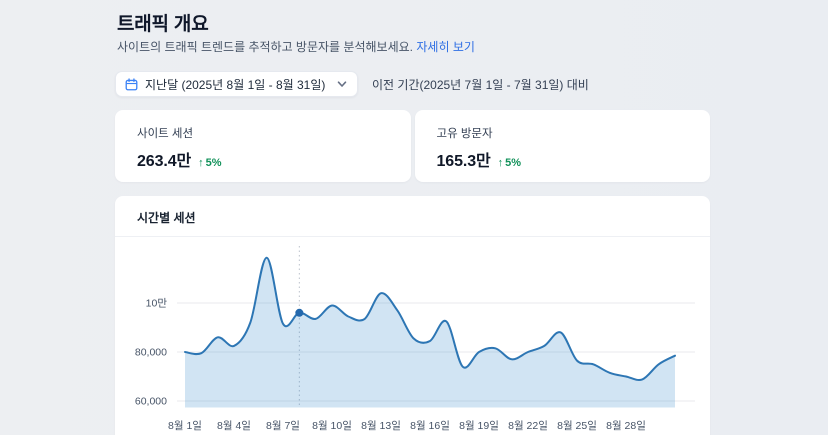 This screenshot has width=828, height=435. I want to click on highlighted-data-point, so click(299, 312).